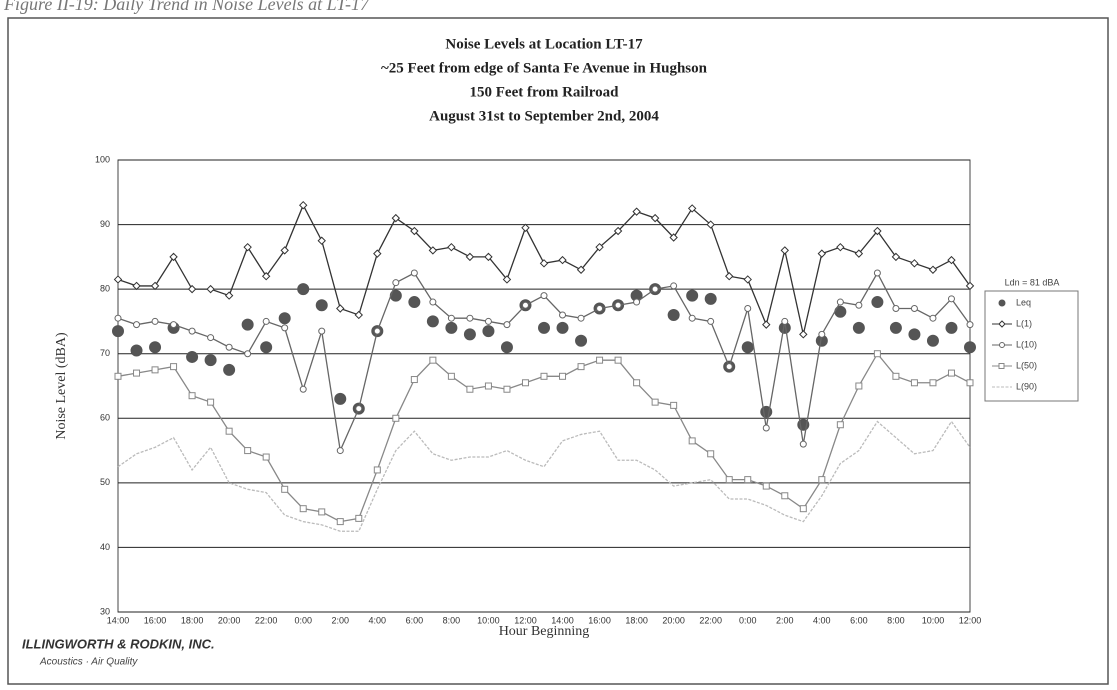  Describe the element at coordinates (452, 620) in the screenshot. I see `x-tick-label: 8:00` at that location.